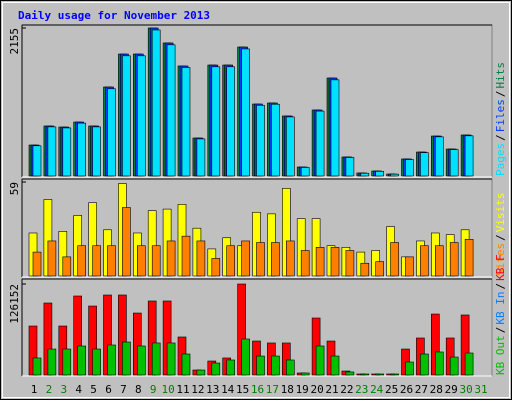 This screenshot has height=404, width=512. What do you see at coordinates (242, 389) in the screenshot?
I see `x-tick-label: 15` at bounding box center [242, 389].